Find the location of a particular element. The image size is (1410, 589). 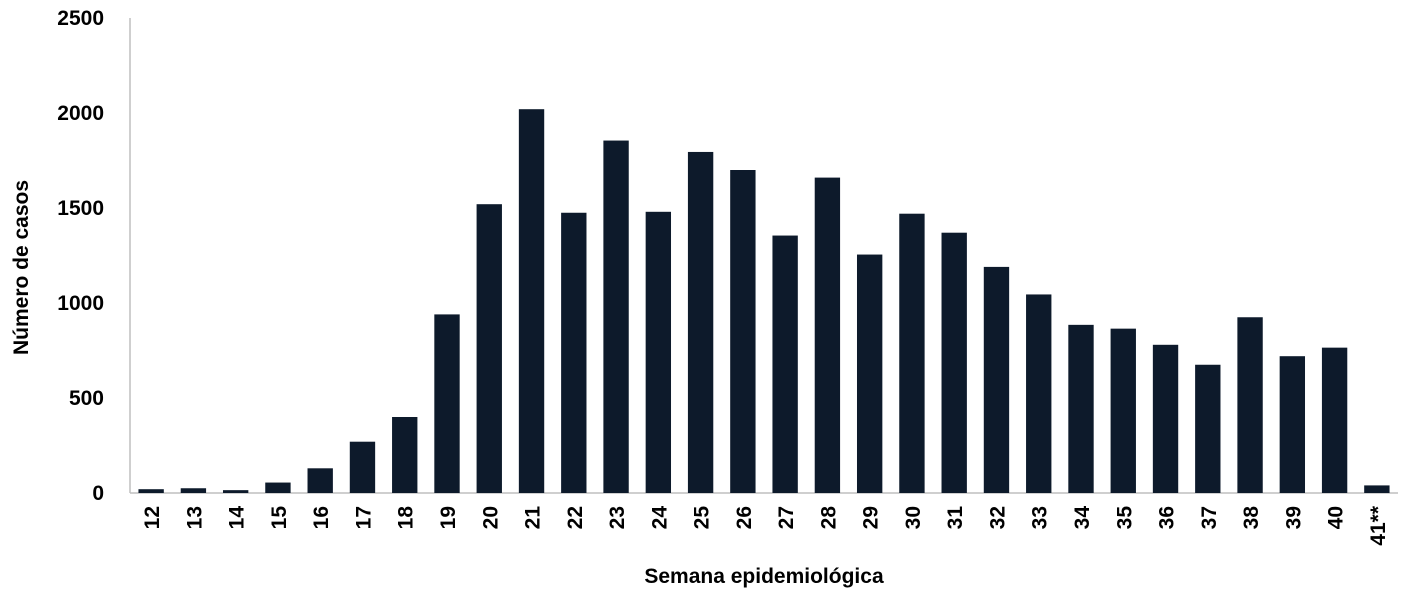

x-tick-label: 28 is located at coordinates (828, 518).